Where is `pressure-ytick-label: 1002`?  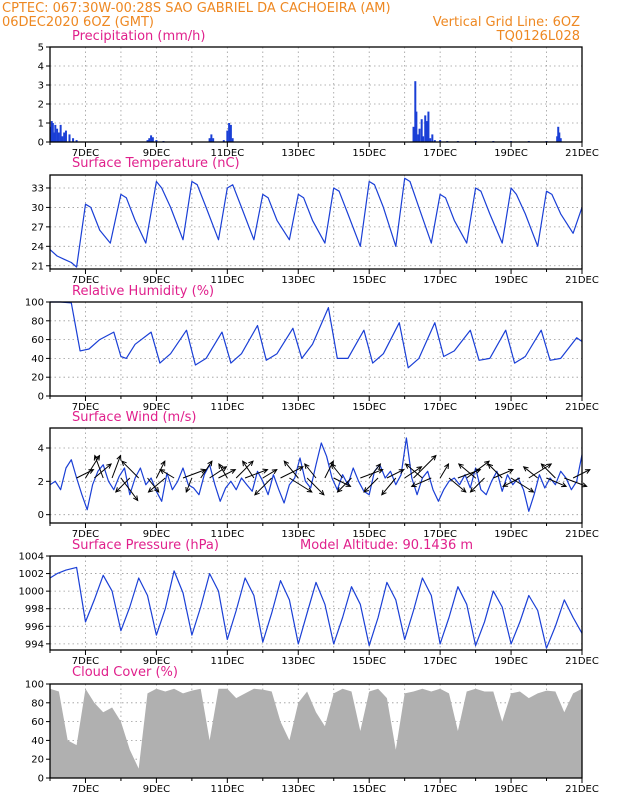 pressure-ytick-label: 1002 is located at coordinates (31, 574).